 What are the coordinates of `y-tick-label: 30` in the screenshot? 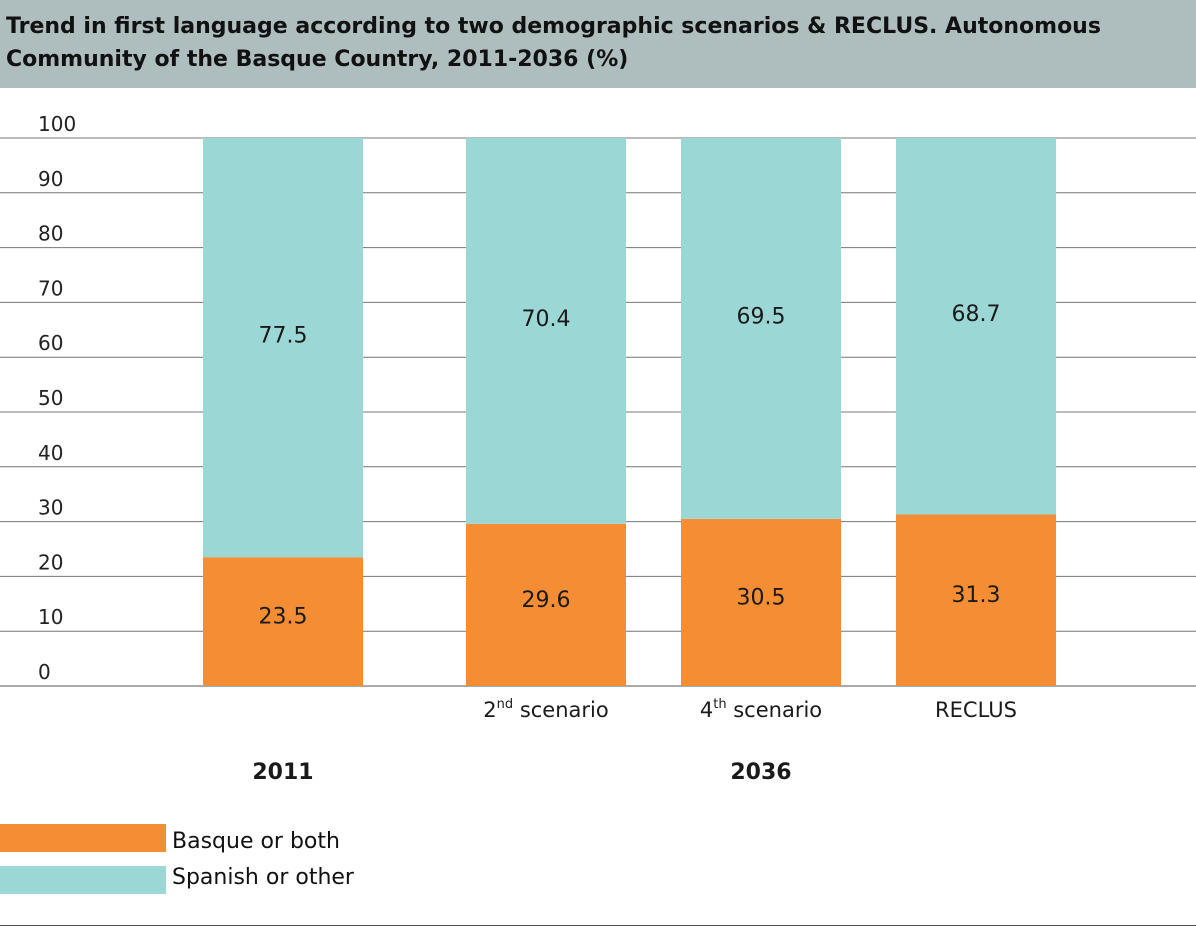 It's located at (50, 508).